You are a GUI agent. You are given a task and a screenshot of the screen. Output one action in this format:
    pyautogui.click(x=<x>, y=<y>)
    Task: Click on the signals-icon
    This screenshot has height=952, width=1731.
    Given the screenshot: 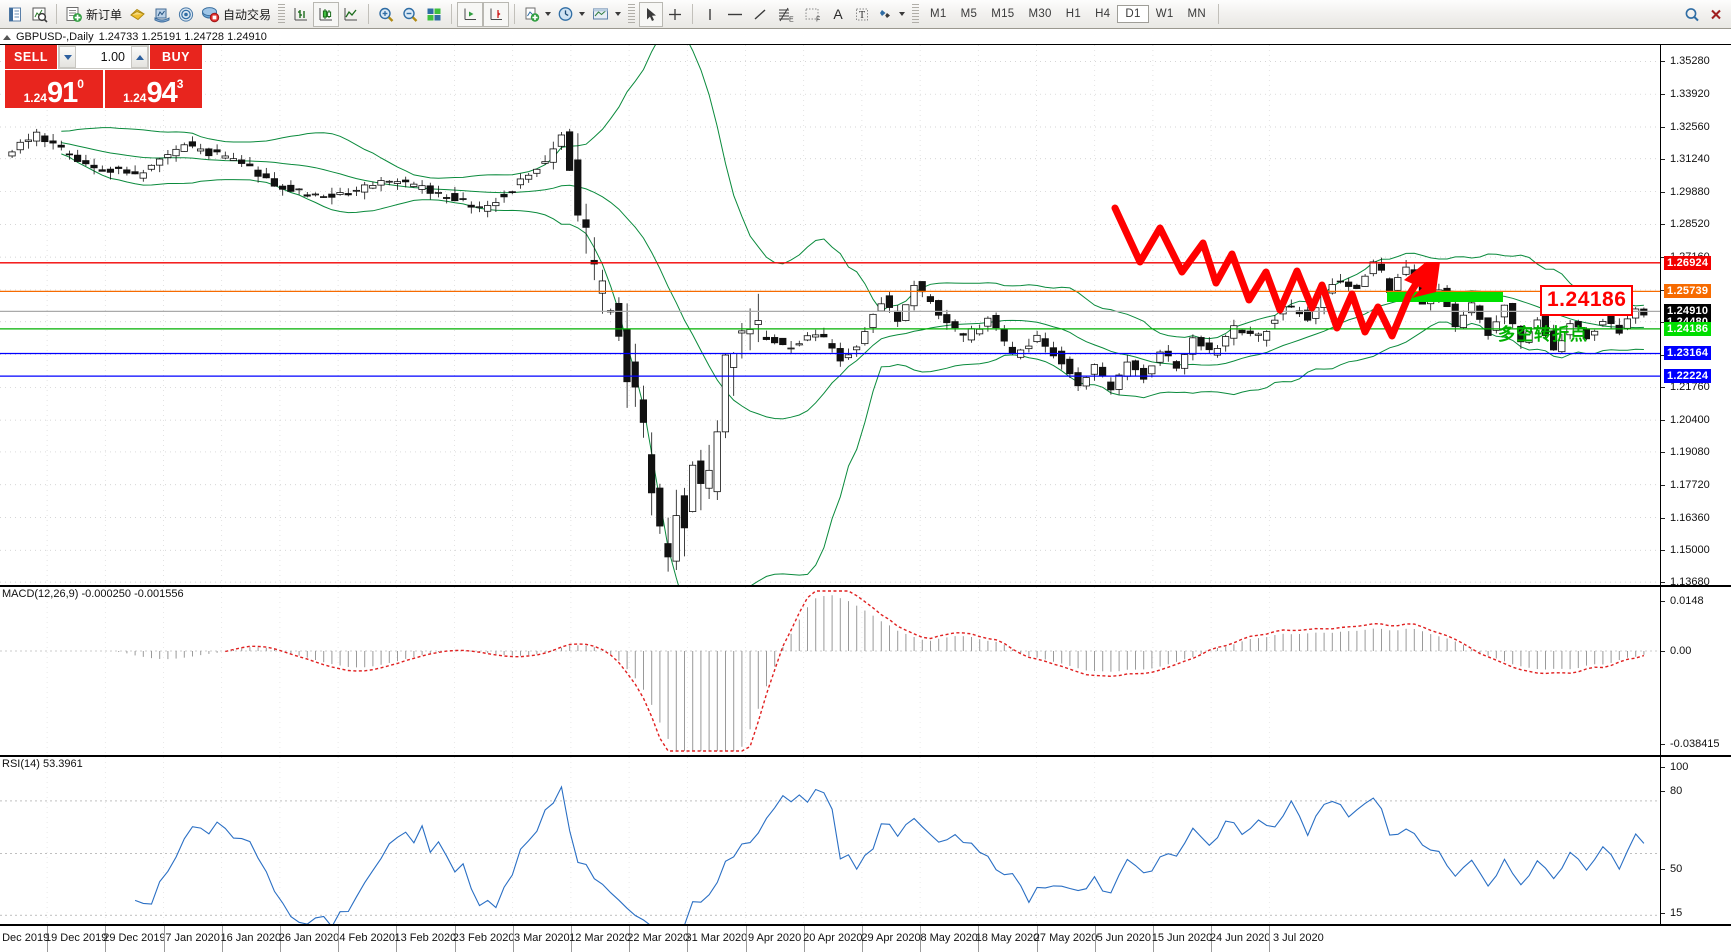 What is the action you would take?
    pyautogui.click(x=186, y=14)
    